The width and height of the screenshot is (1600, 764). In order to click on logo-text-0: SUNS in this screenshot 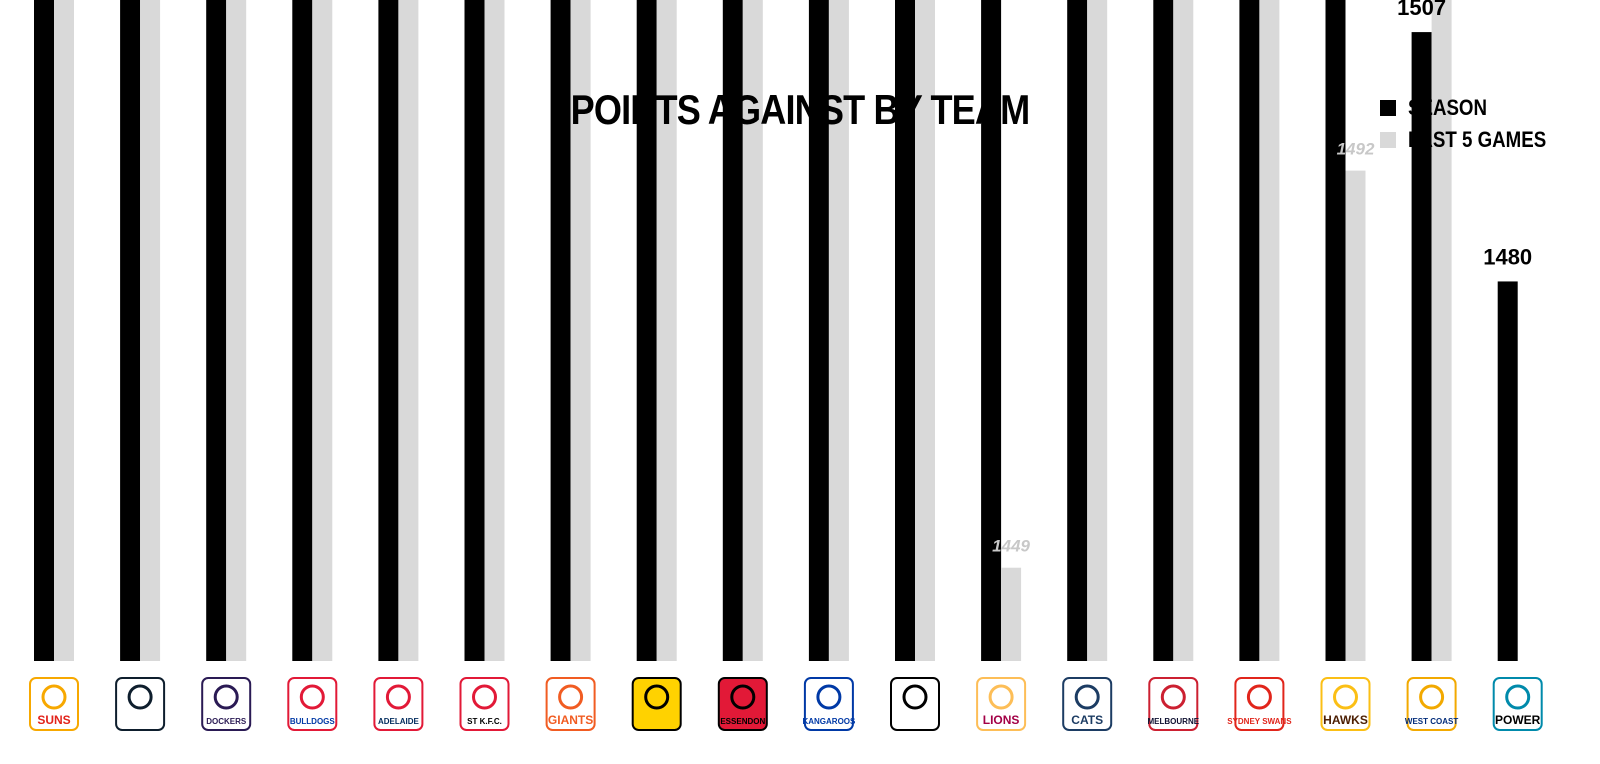, I will do `click(53, 720)`.